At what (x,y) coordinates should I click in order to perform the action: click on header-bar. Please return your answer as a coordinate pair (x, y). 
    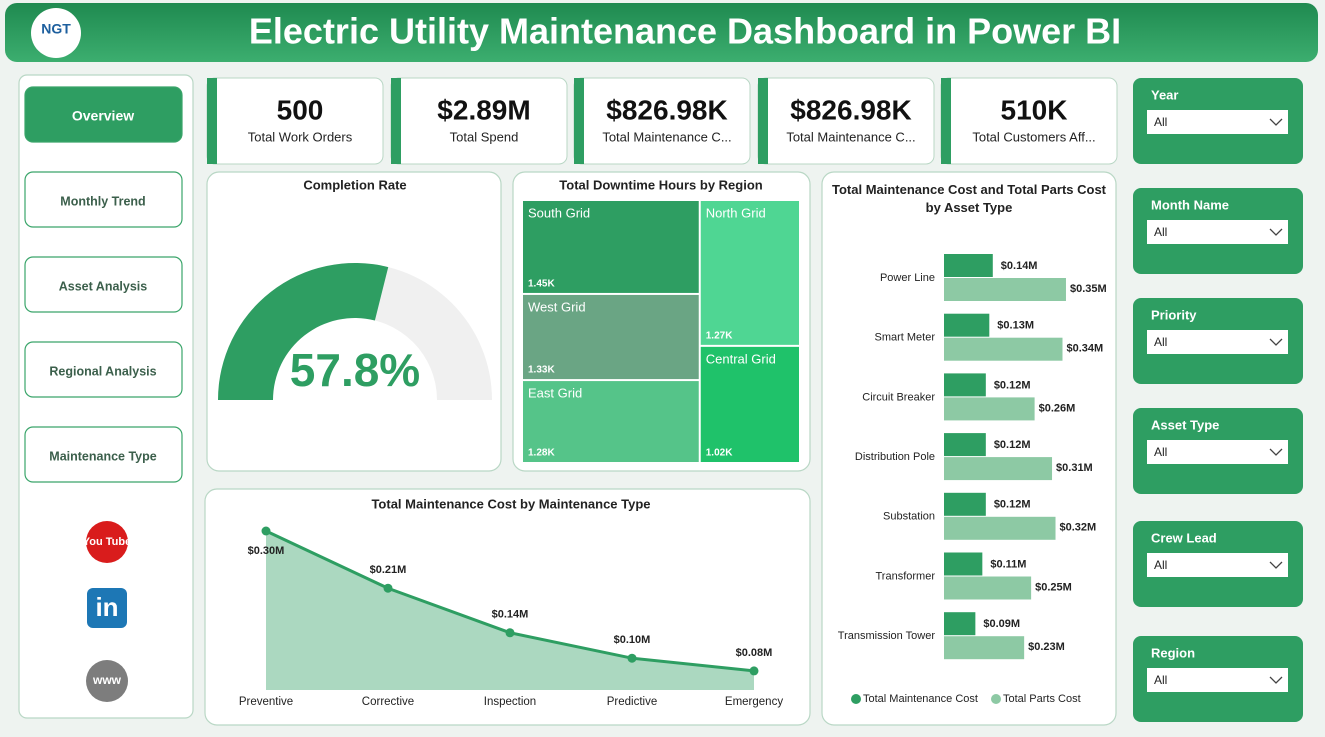
    Looking at the image, I should click on (661, 32).